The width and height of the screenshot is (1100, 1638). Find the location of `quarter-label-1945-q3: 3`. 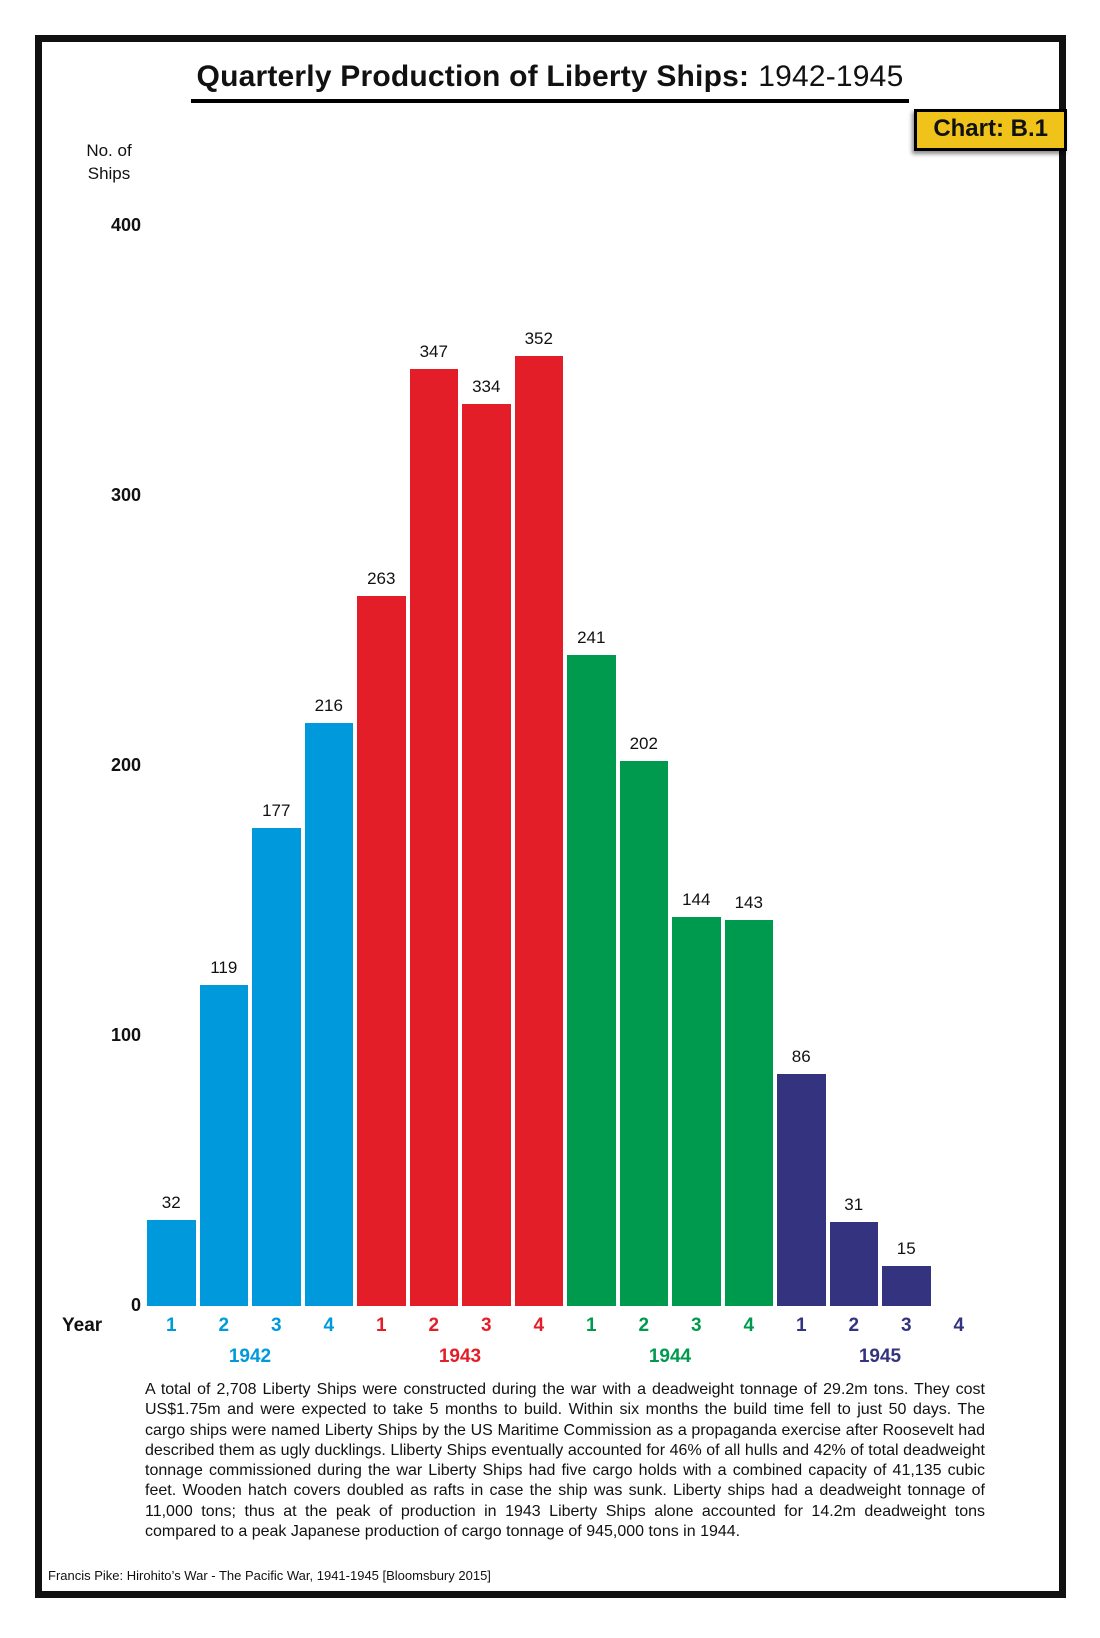

quarter-label-1945-q3: 3 is located at coordinates (906, 1325).